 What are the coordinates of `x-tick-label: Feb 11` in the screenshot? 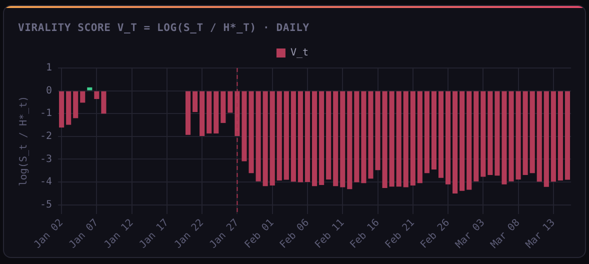 It's located at (330, 234).